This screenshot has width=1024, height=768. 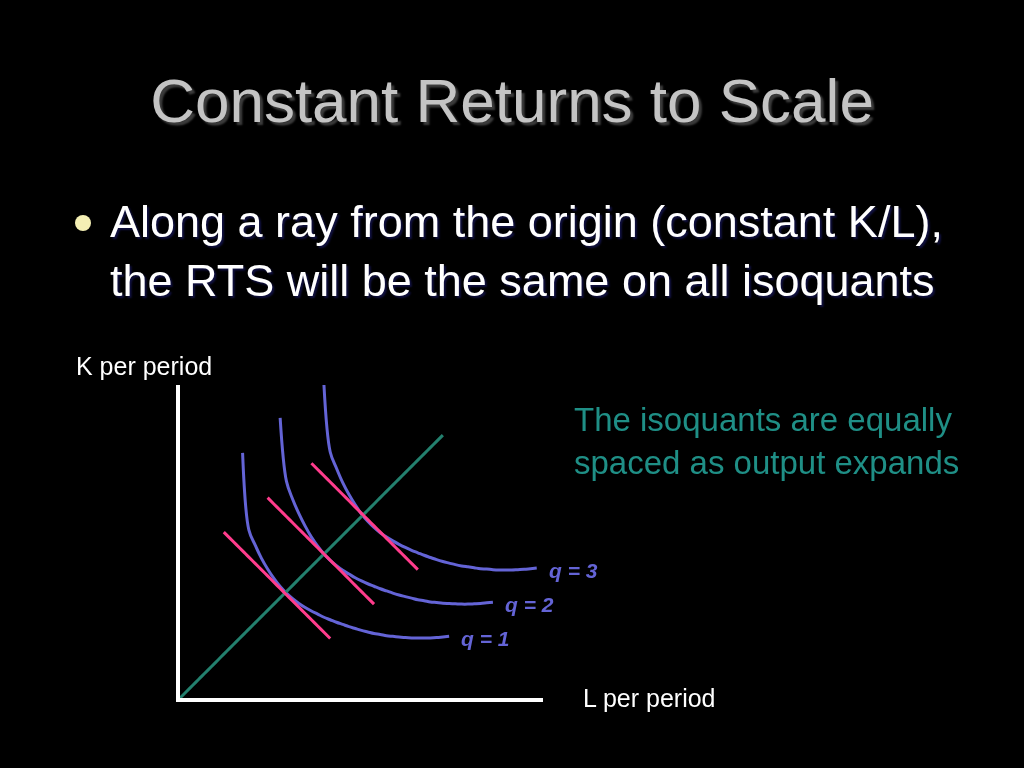 I want to click on series-label: q = 1, so click(x=485, y=638).